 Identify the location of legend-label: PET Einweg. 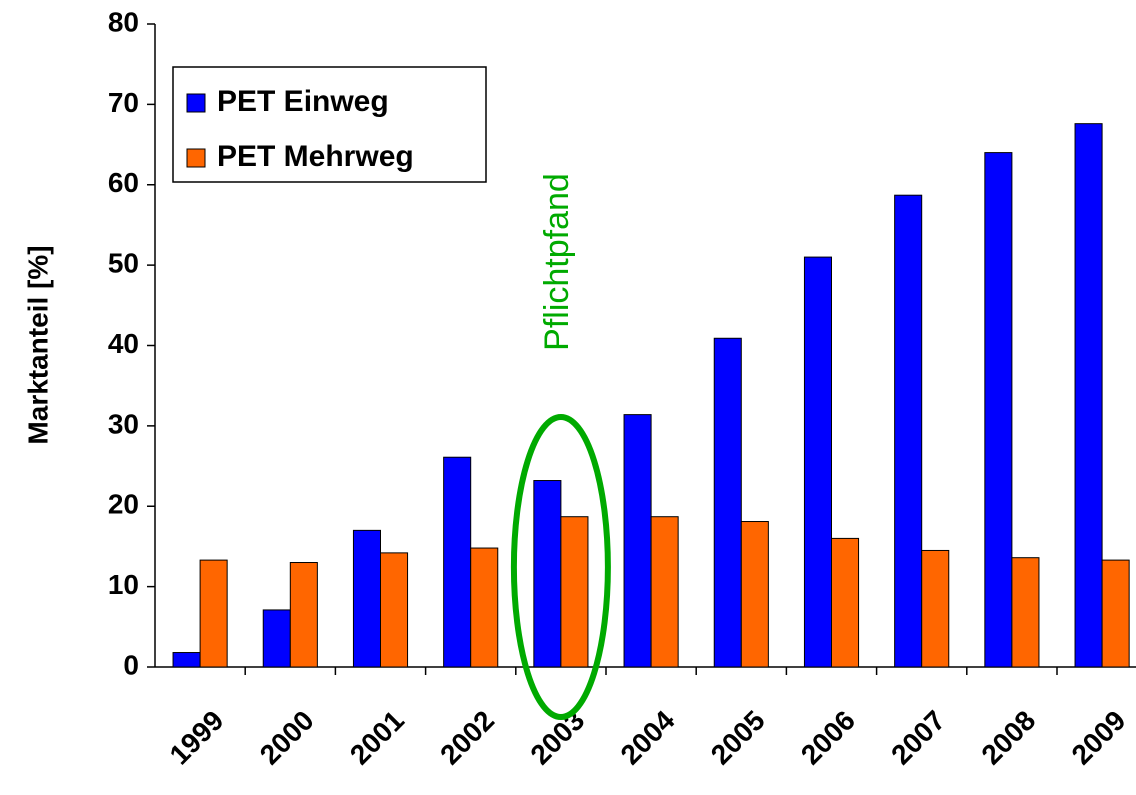
(303, 101).